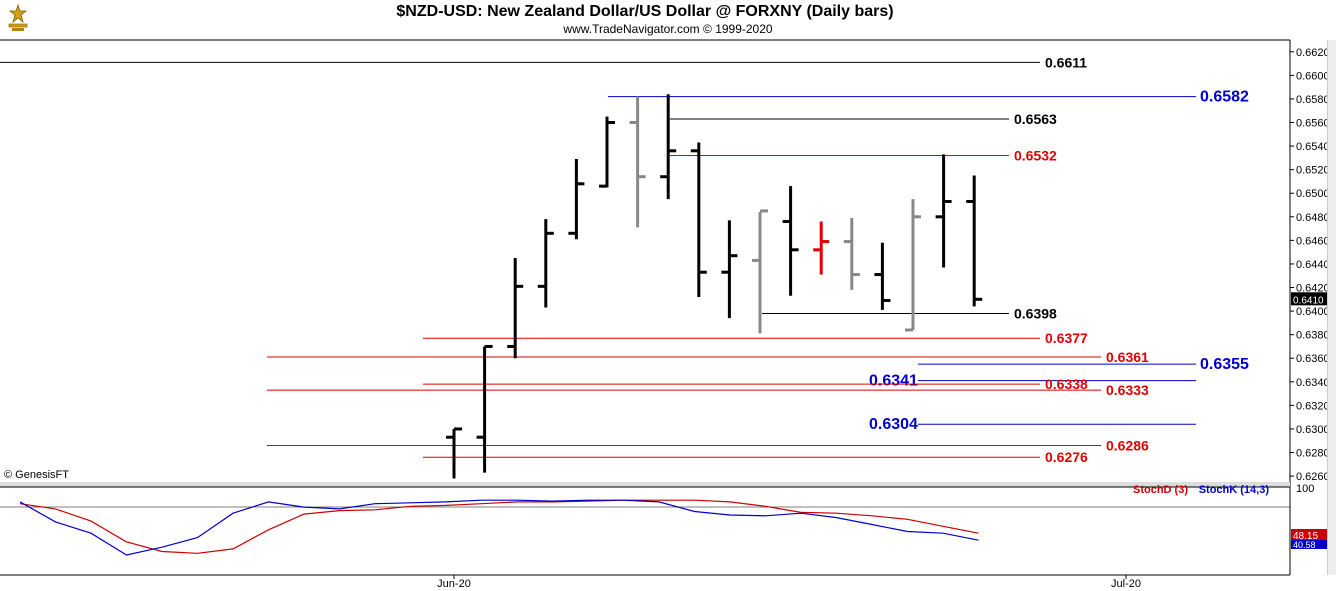 The image size is (1336, 591). What do you see at coordinates (893, 381) in the screenshot?
I see `level-label: 0.6341` at bounding box center [893, 381].